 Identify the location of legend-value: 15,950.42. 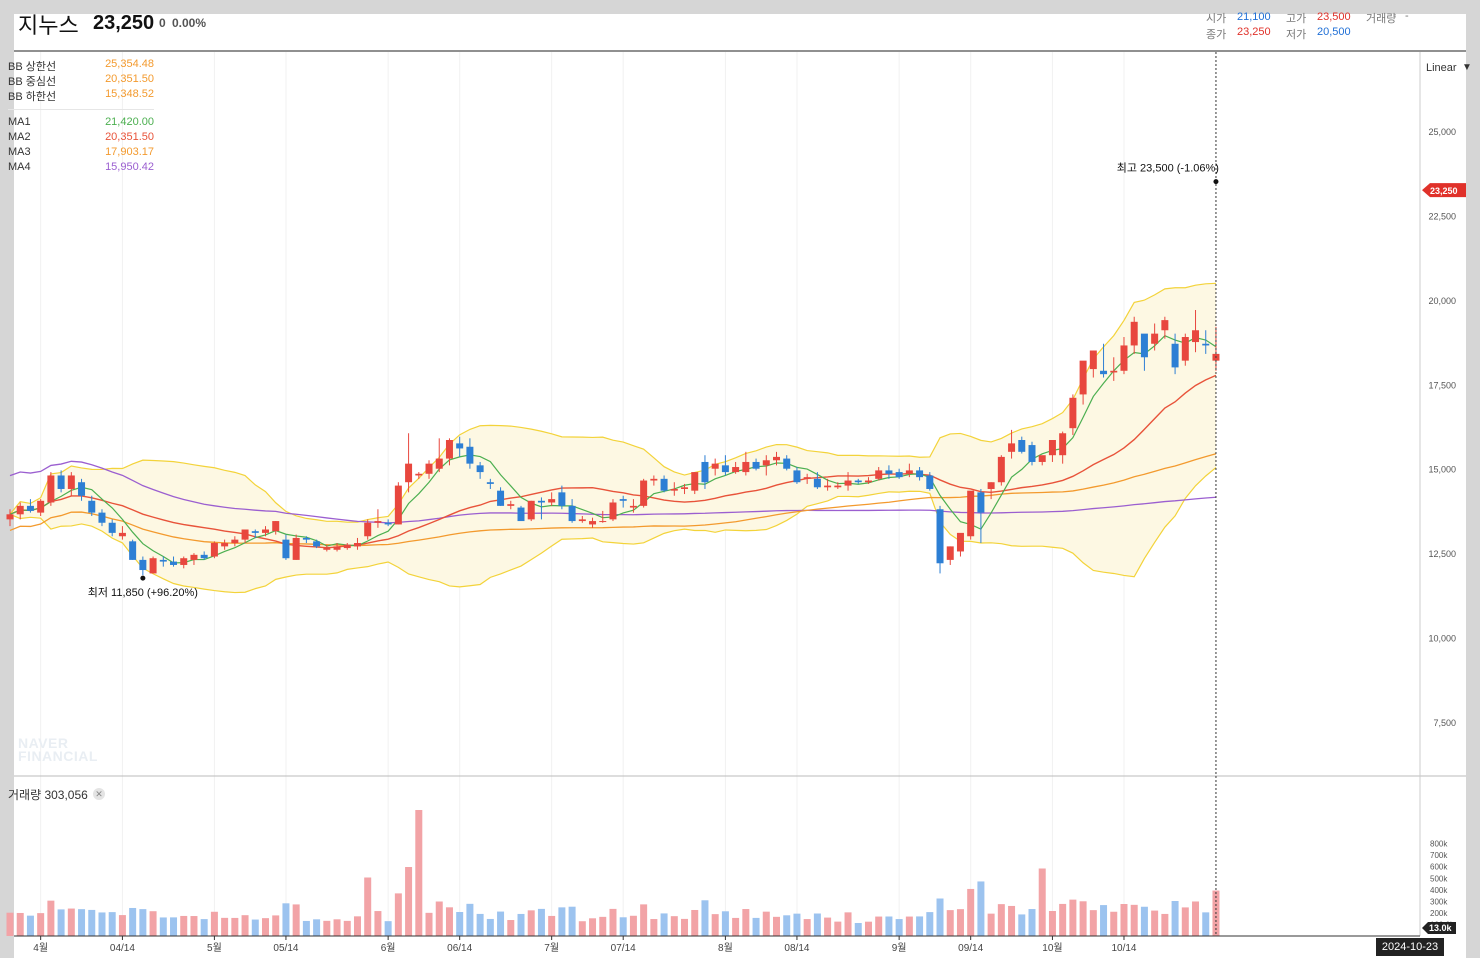
(129, 167).